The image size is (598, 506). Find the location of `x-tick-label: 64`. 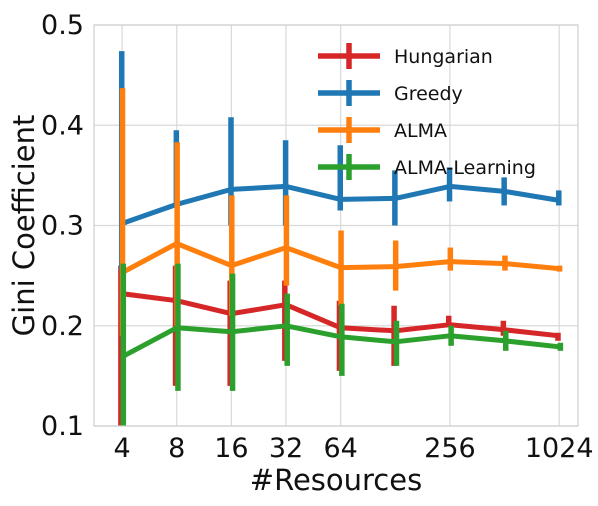

x-tick-label: 64 is located at coordinates (340, 448).